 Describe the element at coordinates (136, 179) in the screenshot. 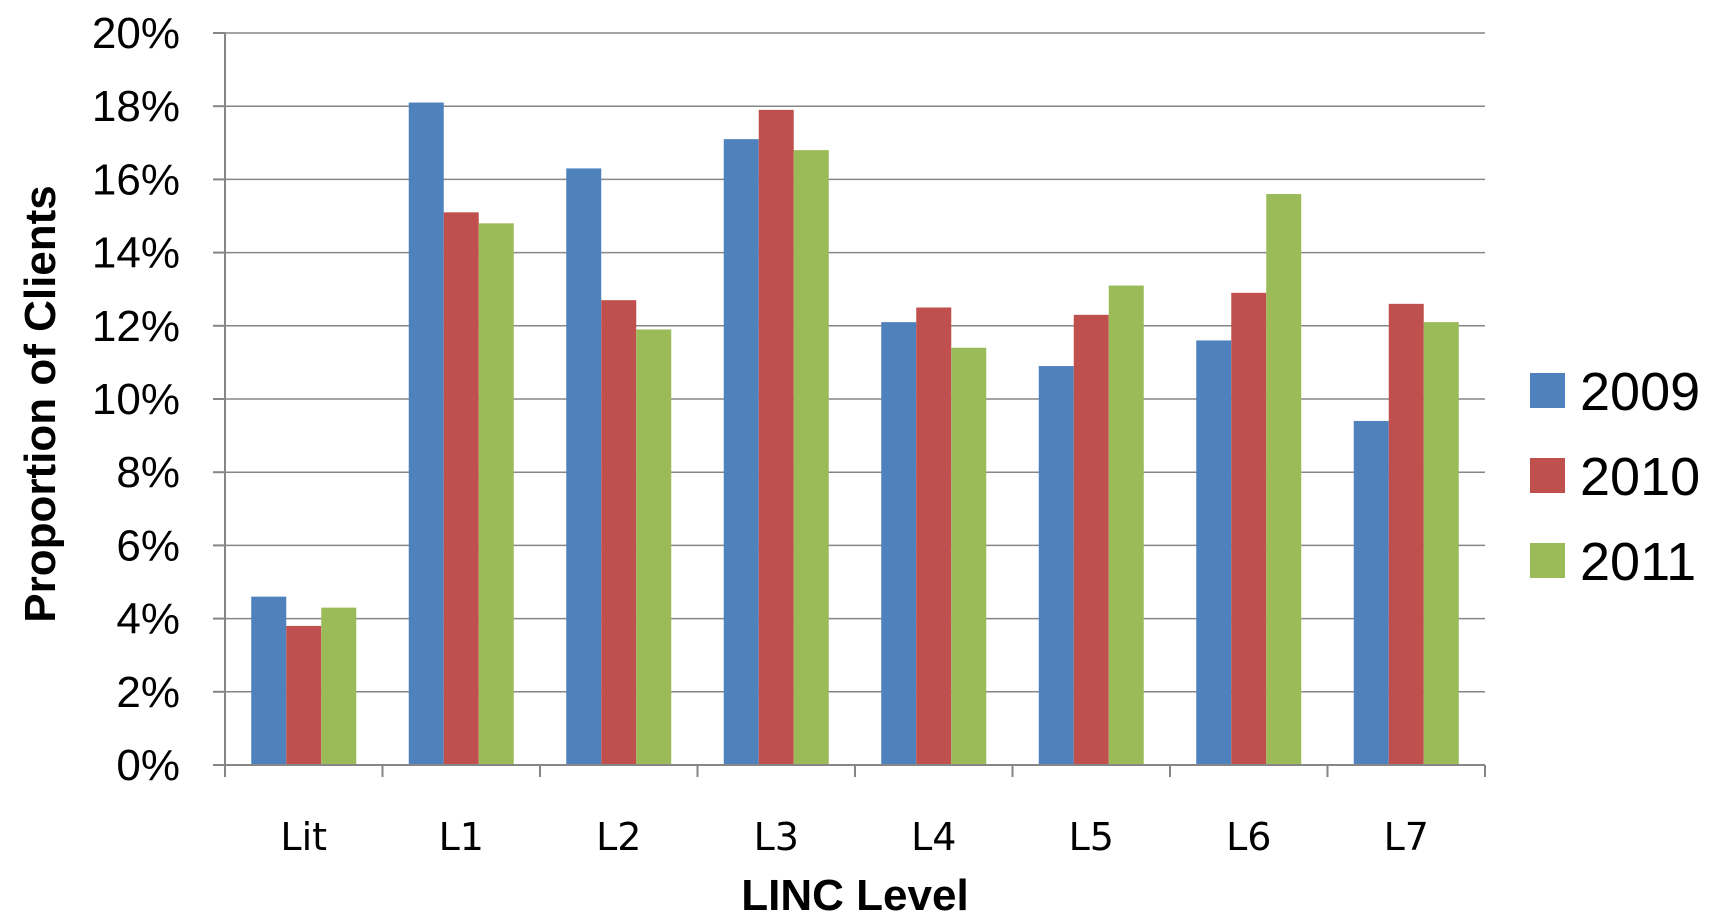

I see `y-tick-label: 16%` at that location.